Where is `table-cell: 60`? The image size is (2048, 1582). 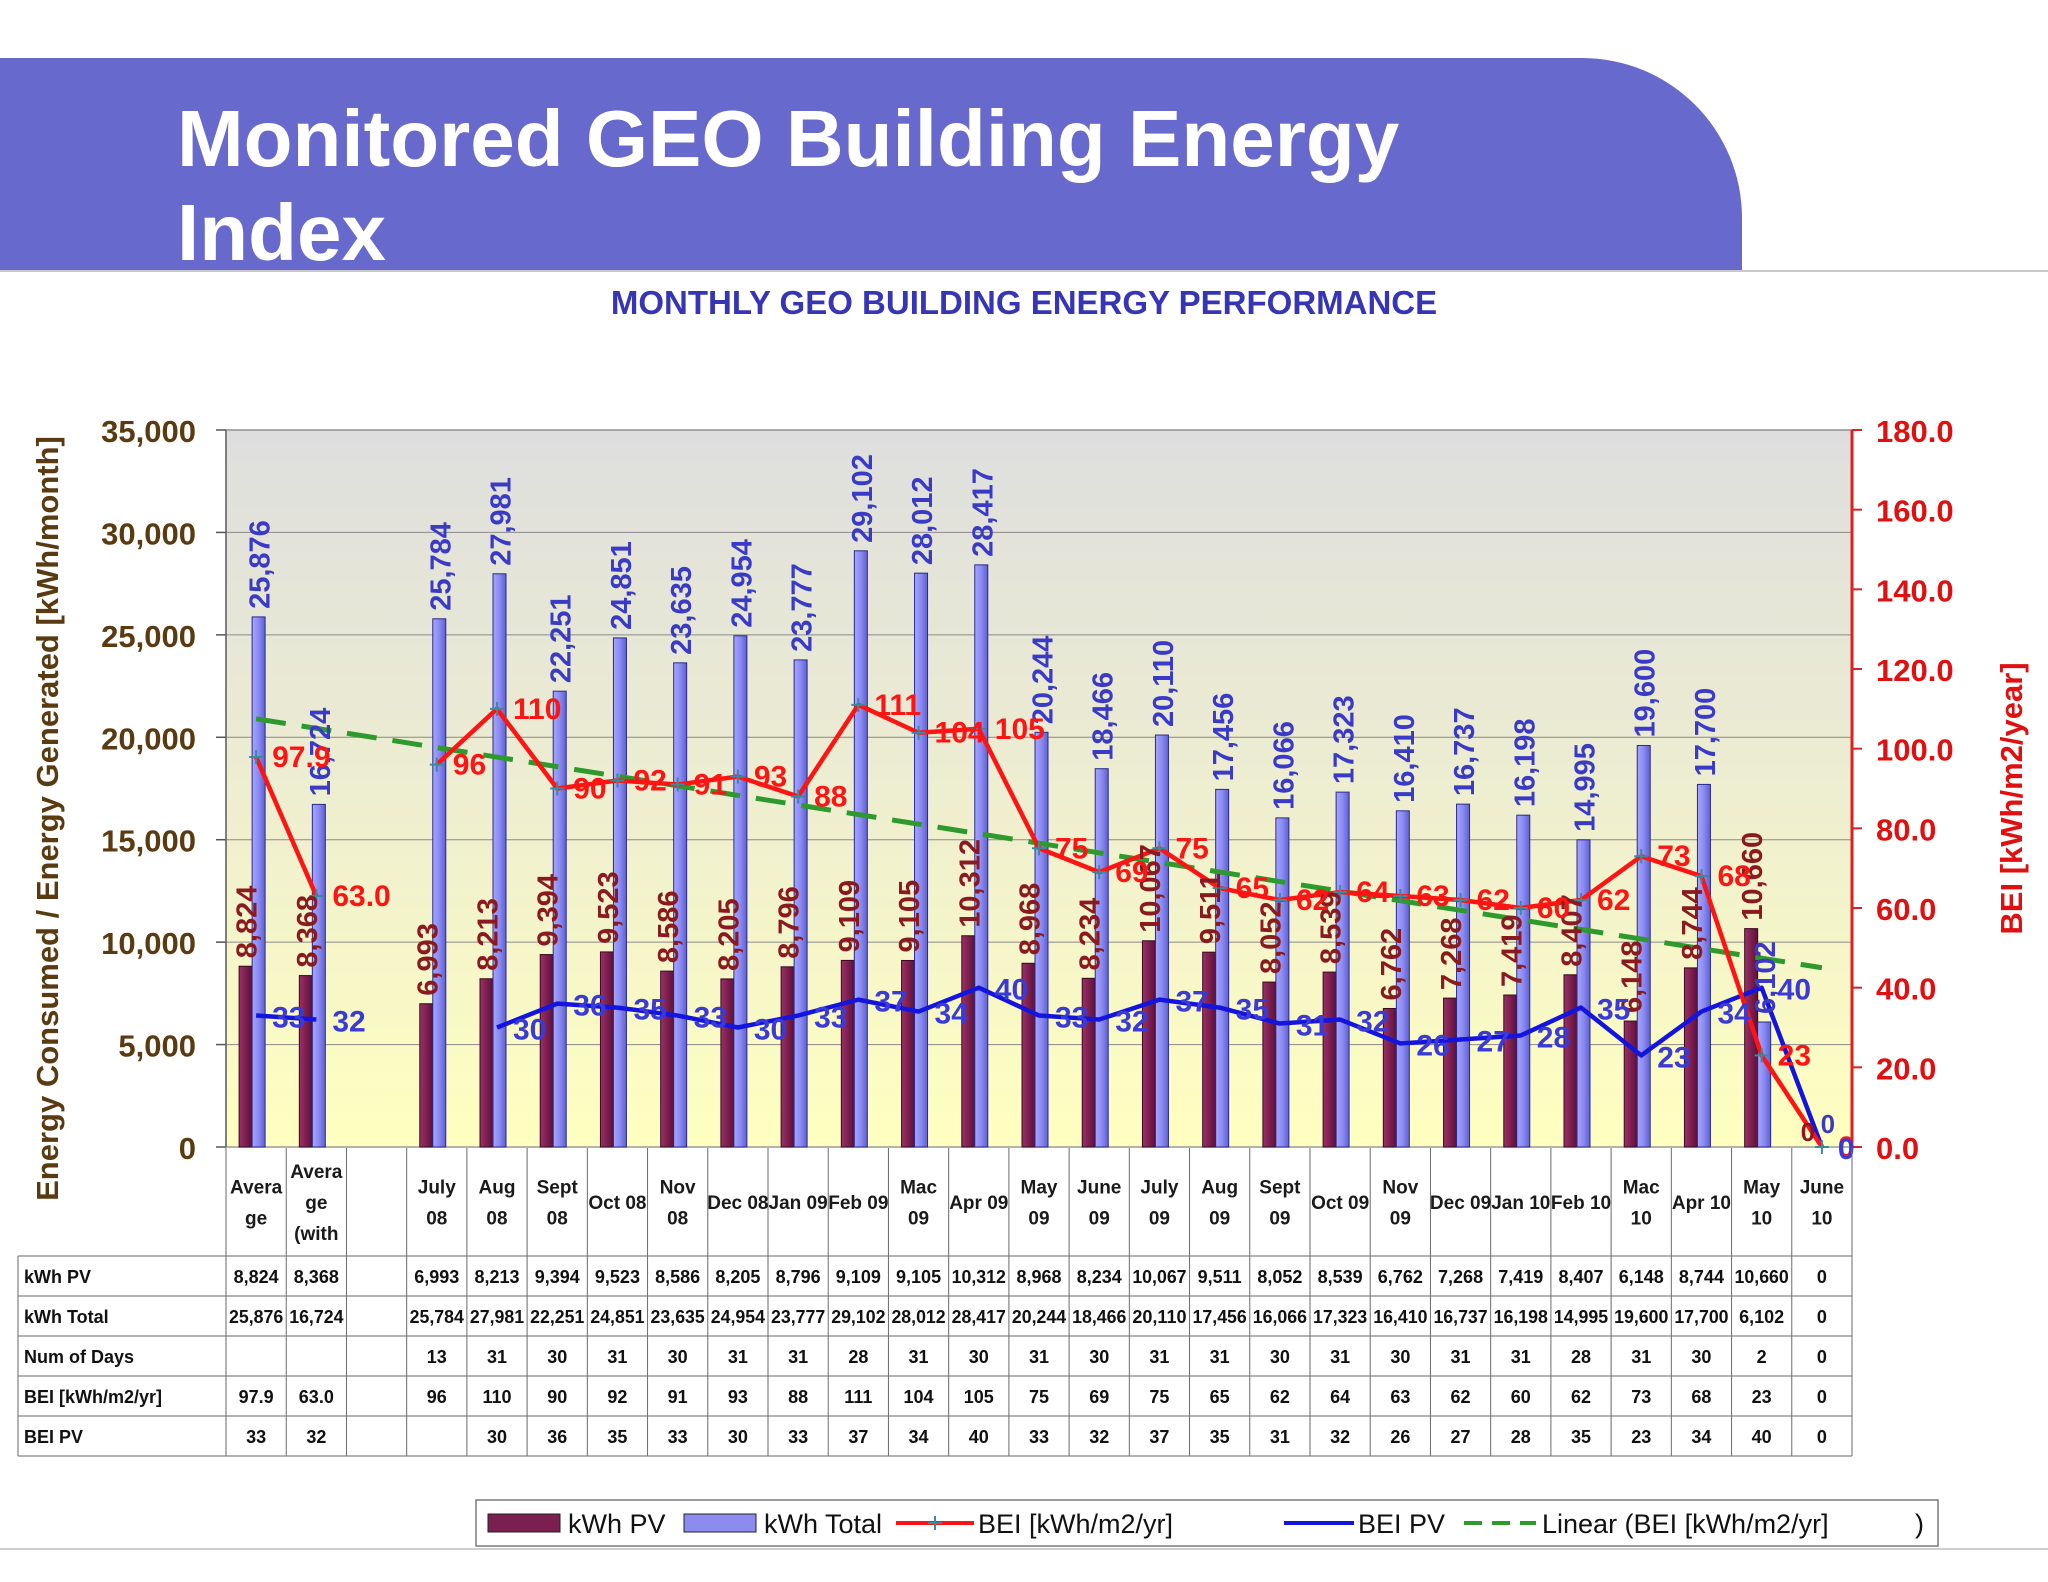 table-cell: 60 is located at coordinates (1521, 1397).